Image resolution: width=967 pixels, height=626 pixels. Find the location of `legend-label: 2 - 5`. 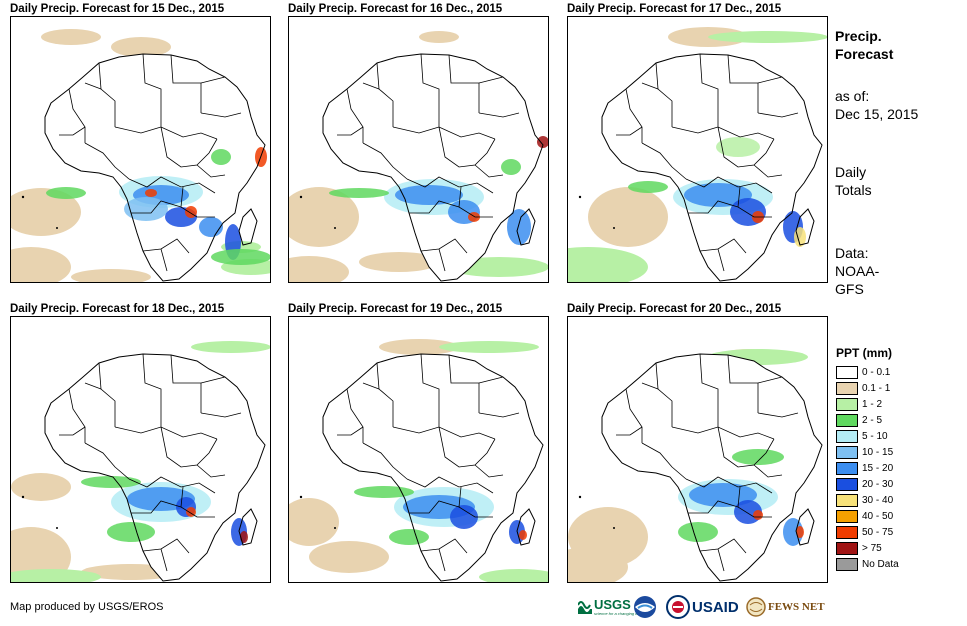

legend-label: 2 - 5 is located at coordinates (872, 420).